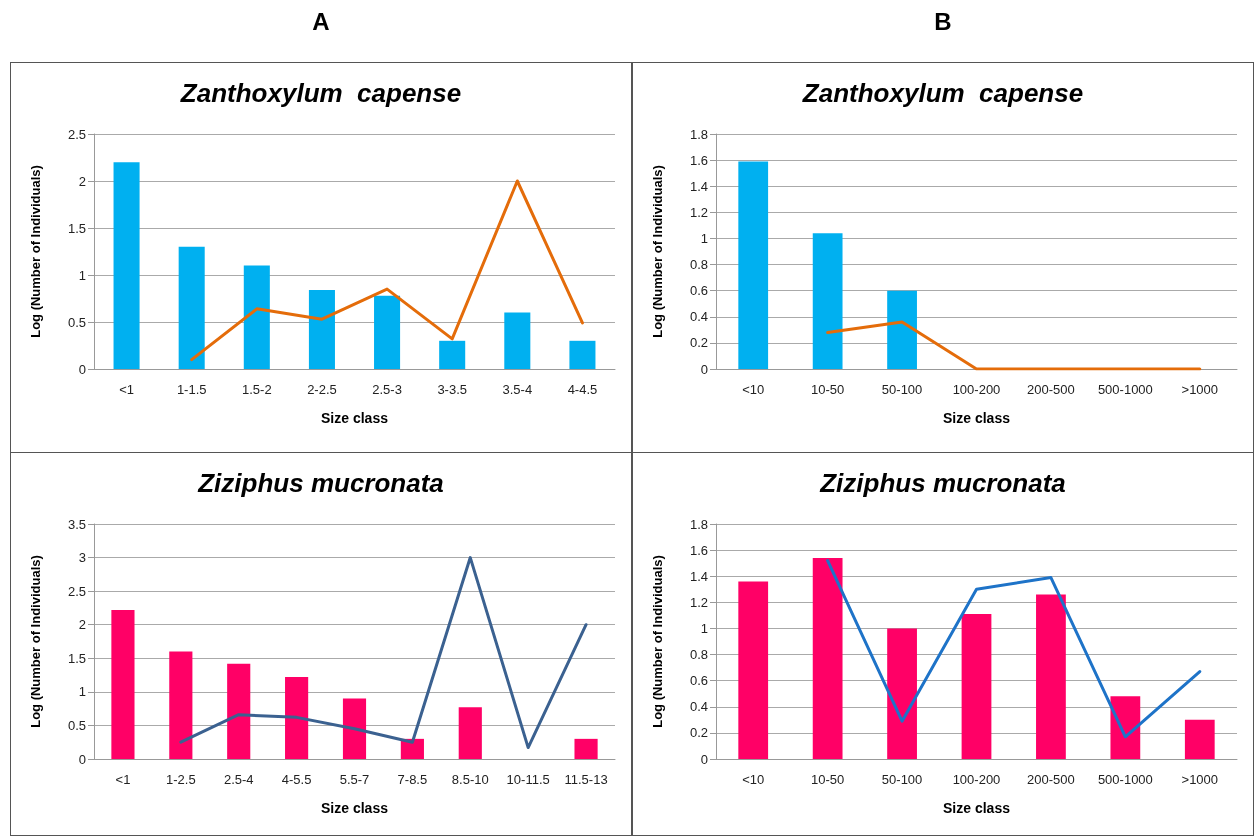 Image resolution: width=1254 pixels, height=836 pixels. Describe the element at coordinates (387, 389) in the screenshot. I see `x-tick-label: 2.5-3` at that location.